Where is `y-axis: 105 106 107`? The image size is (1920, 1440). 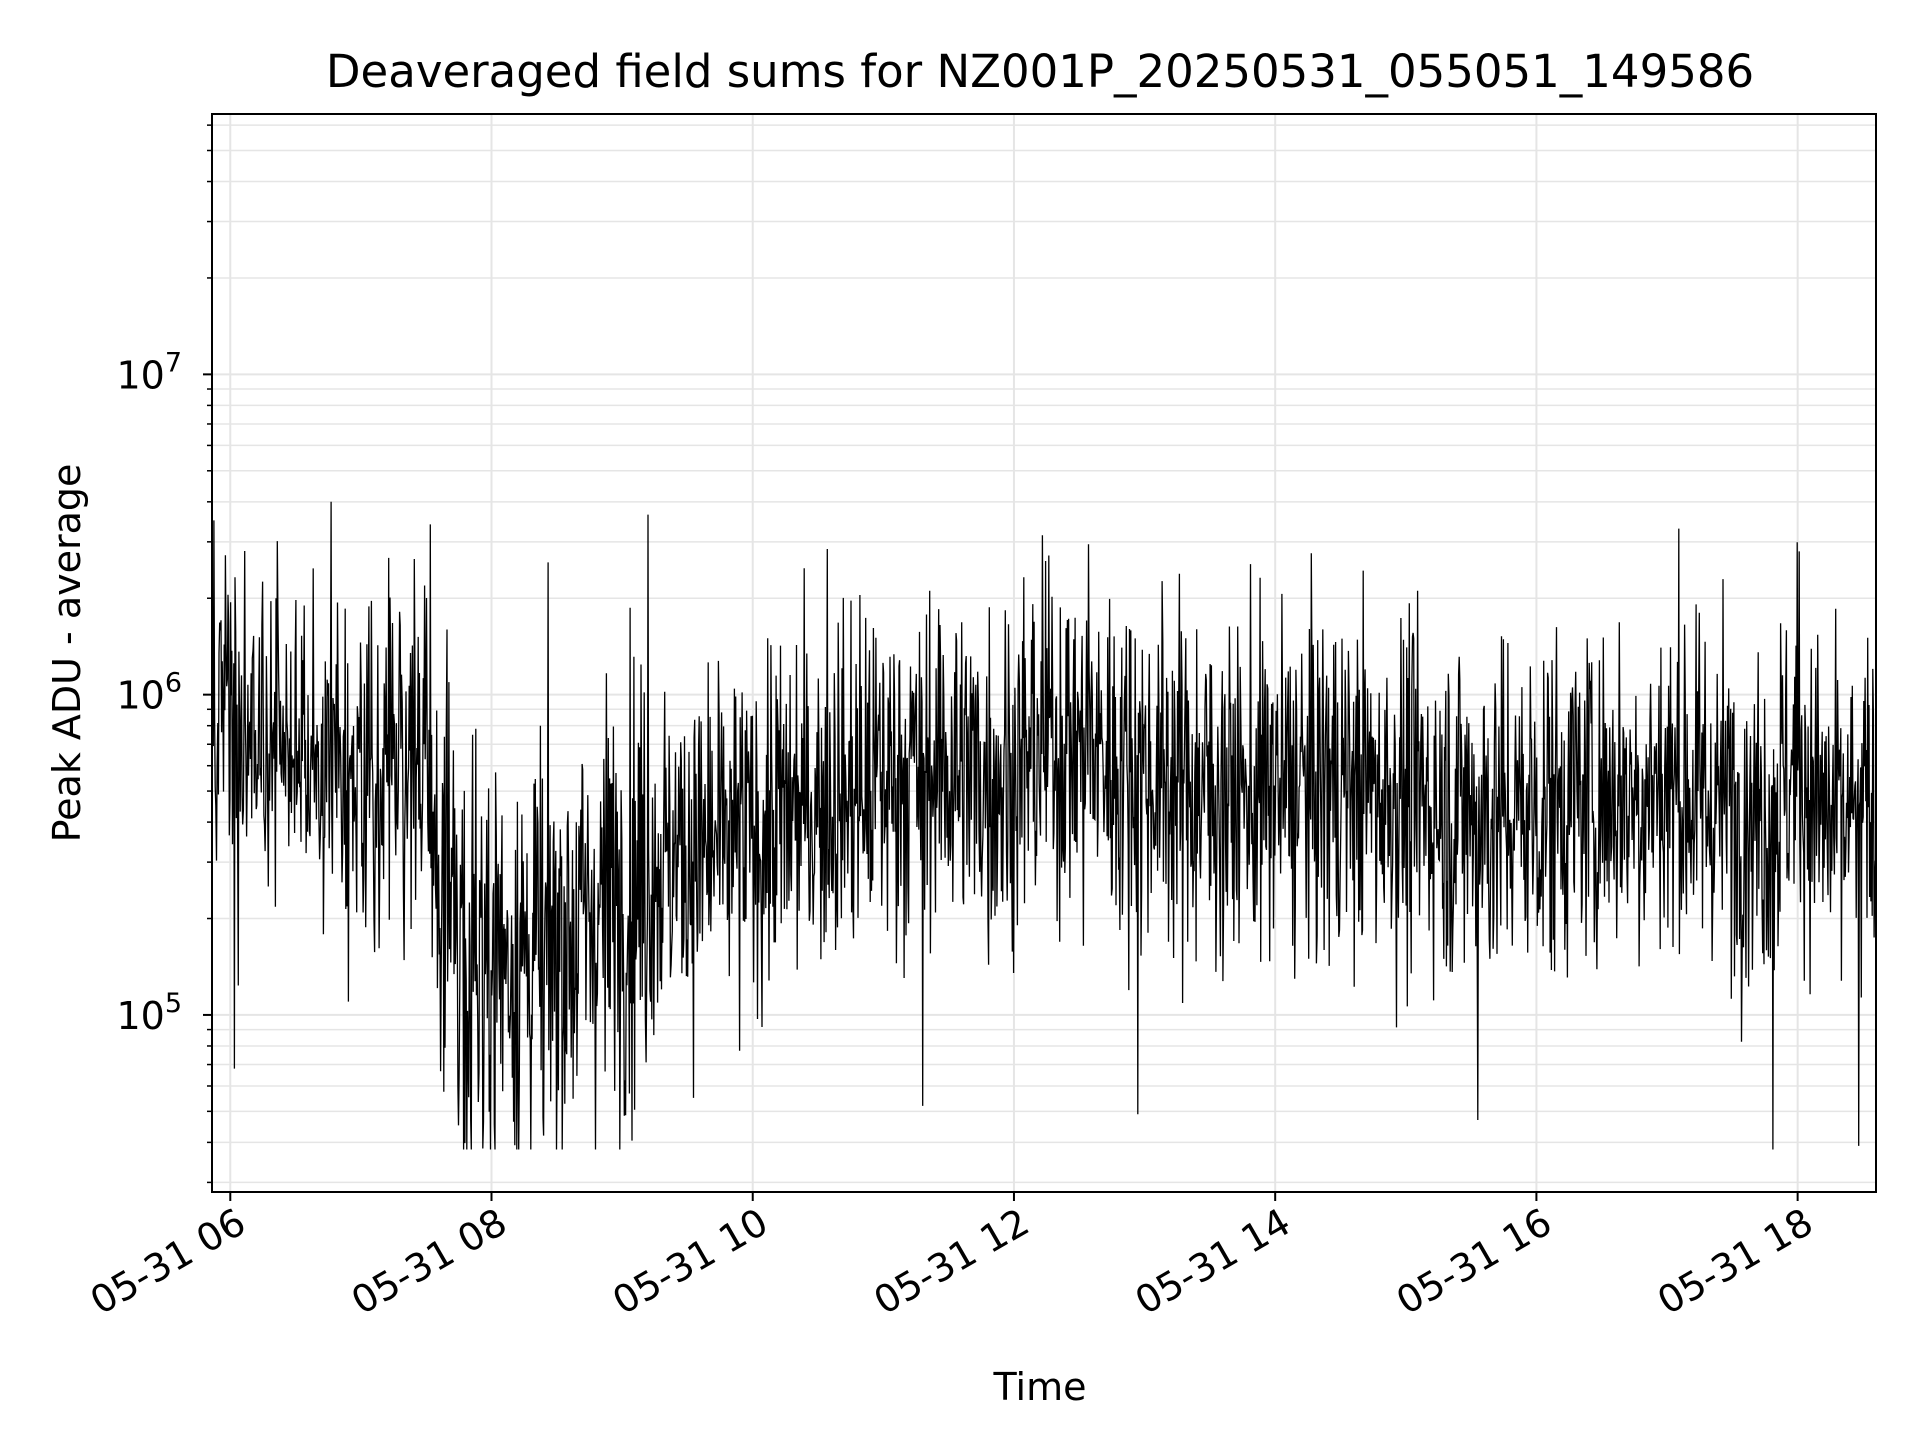
y-axis: 105 106 107 is located at coordinates (164, 654).